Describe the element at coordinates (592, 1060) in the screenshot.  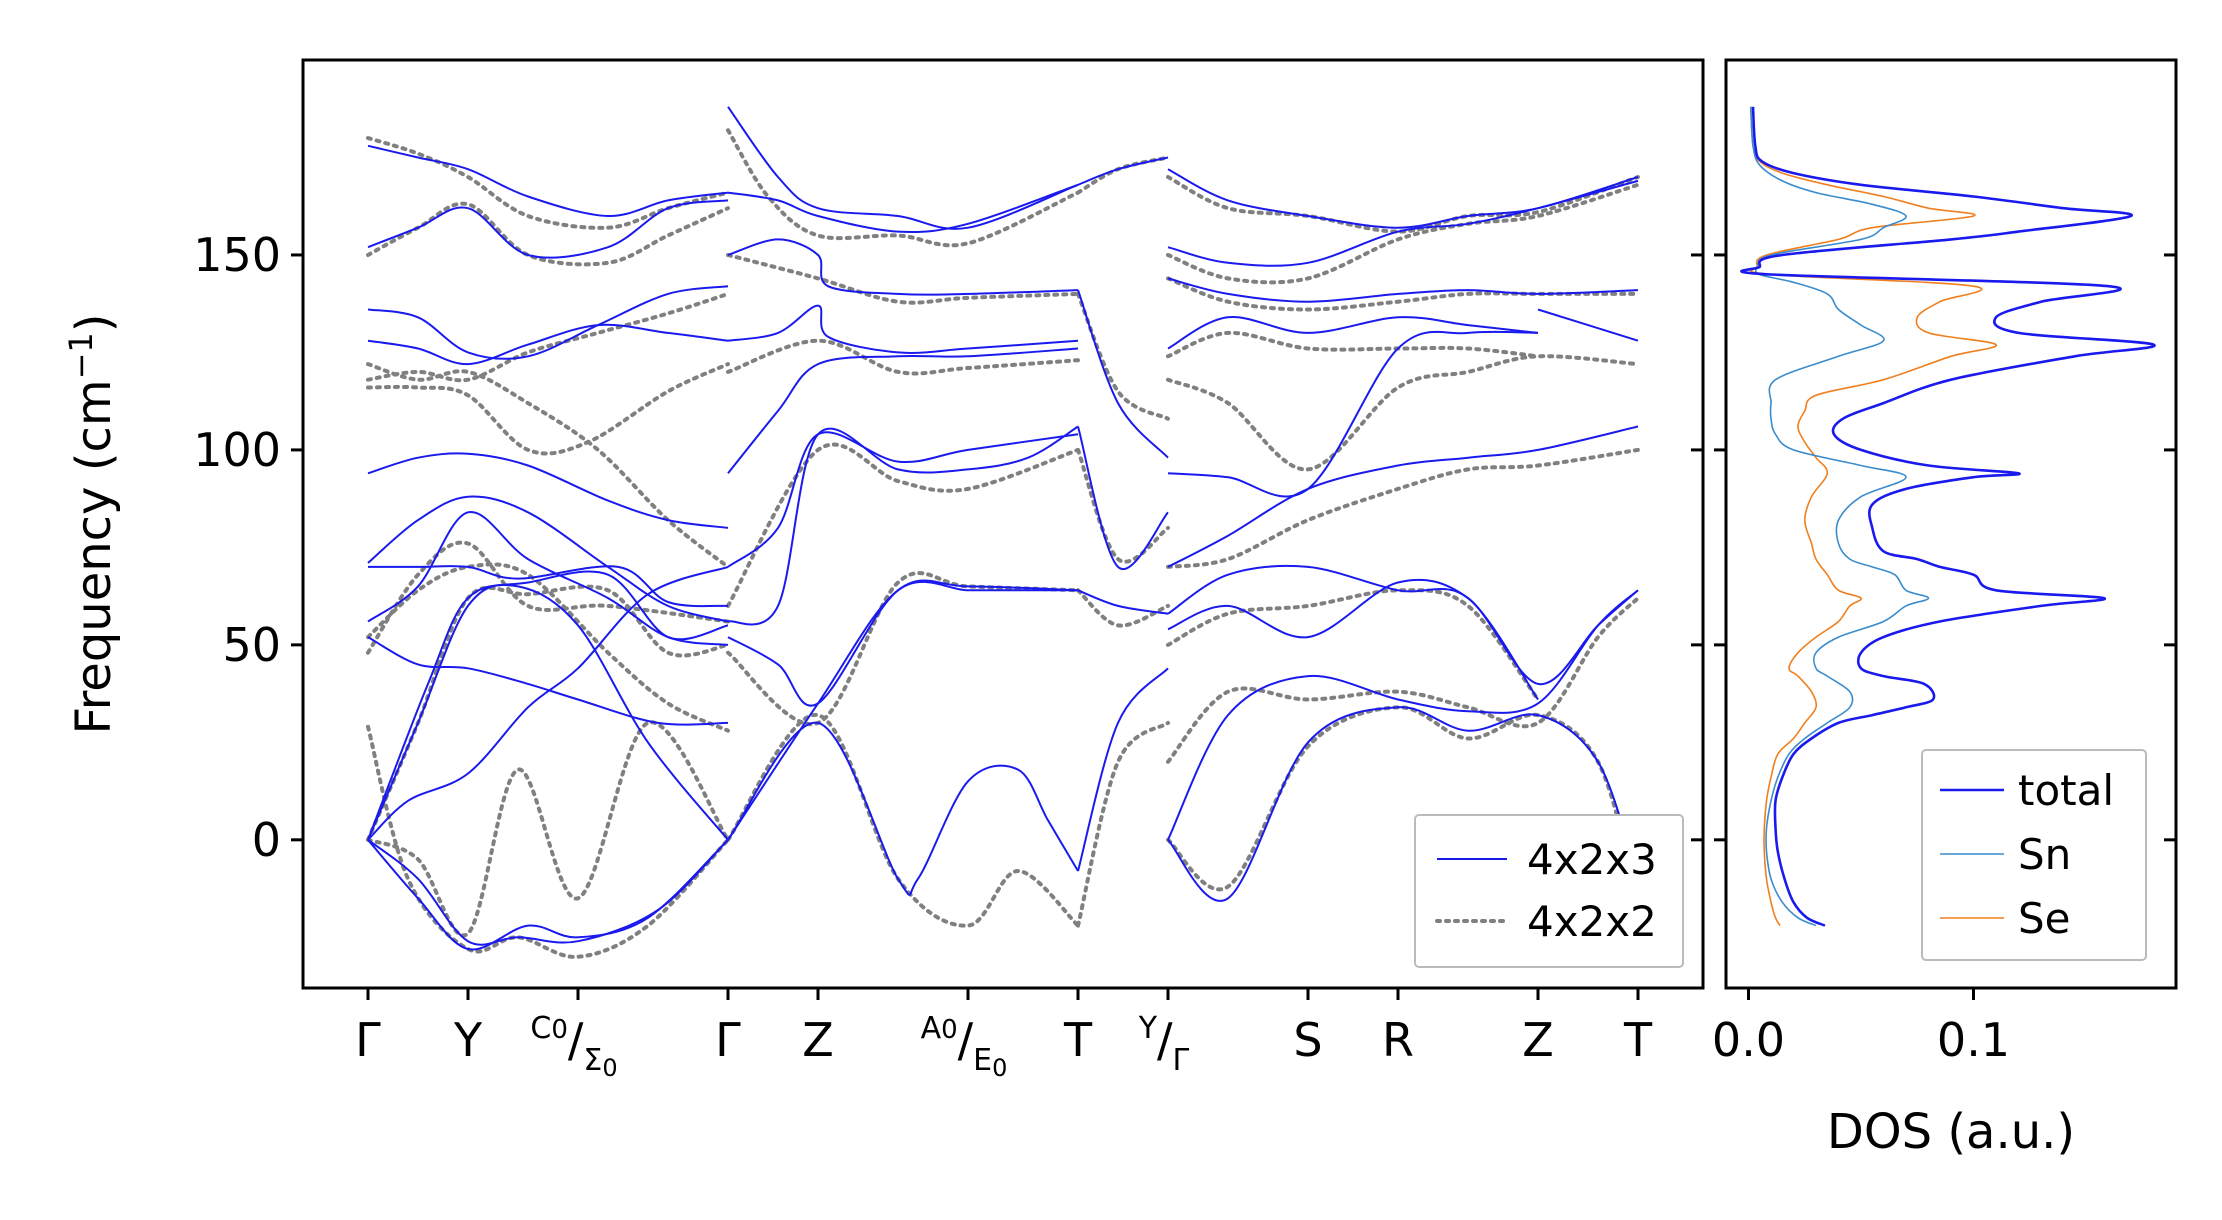
I see `kpoint-label-lower: Σ` at that location.